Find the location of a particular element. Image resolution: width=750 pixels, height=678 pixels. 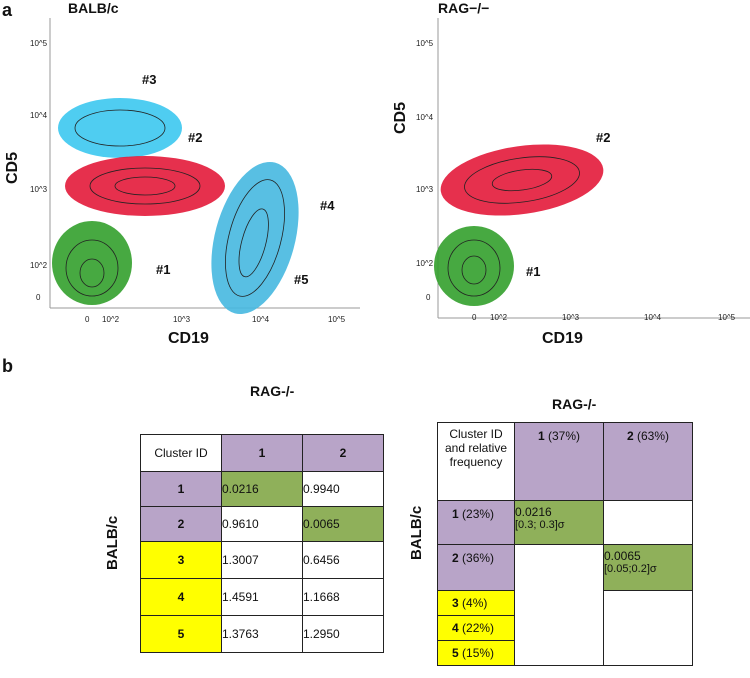

right-table-side-label: BALB/c is located at coordinates (416, 532).